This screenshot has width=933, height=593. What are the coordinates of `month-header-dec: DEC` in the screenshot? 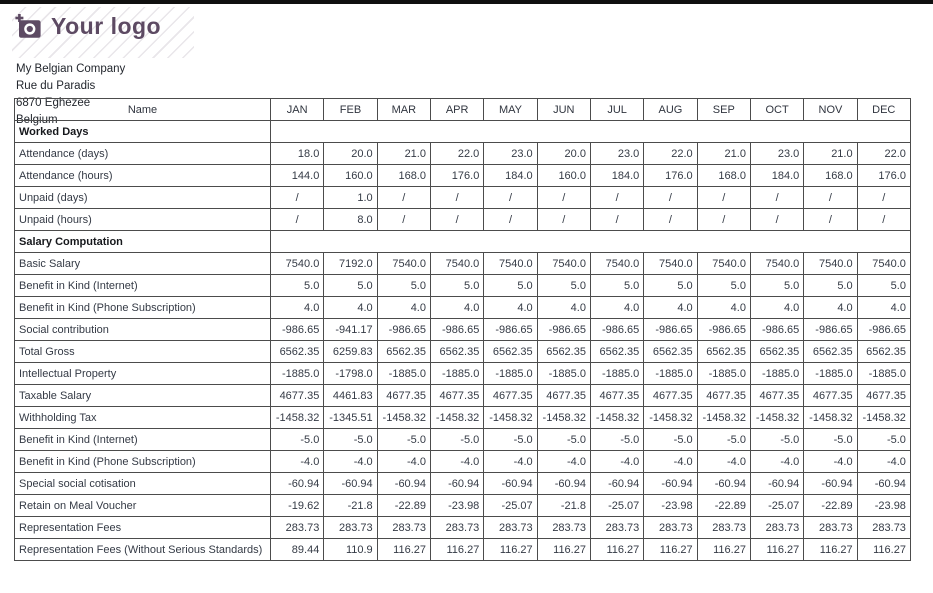 It's located at (883, 109).